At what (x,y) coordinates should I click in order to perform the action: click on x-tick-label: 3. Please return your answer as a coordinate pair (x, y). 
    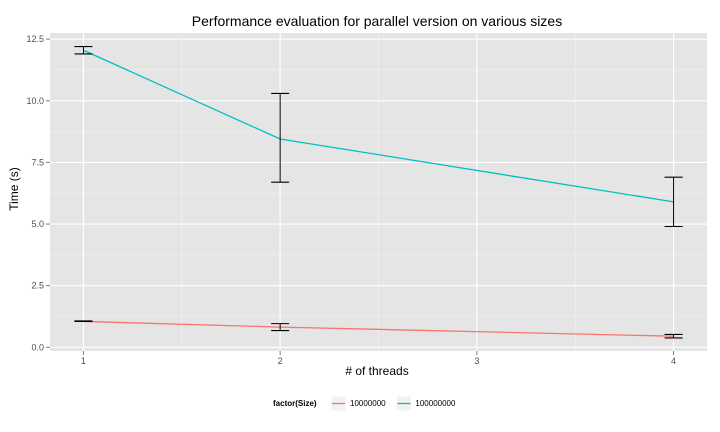
    Looking at the image, I should click on (476, 361).